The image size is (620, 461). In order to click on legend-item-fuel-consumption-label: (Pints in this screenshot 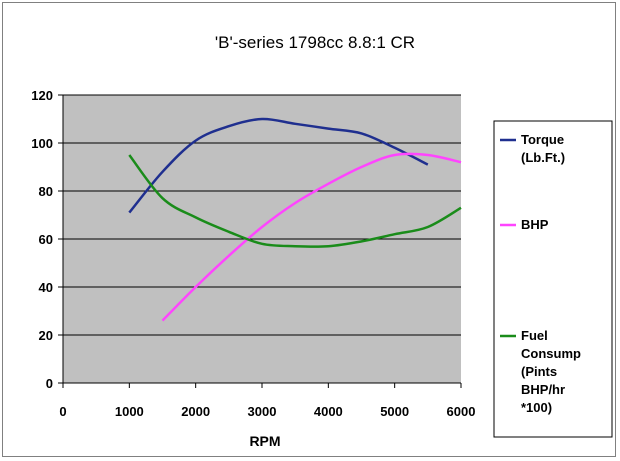, I will do `click(539, 371)`.